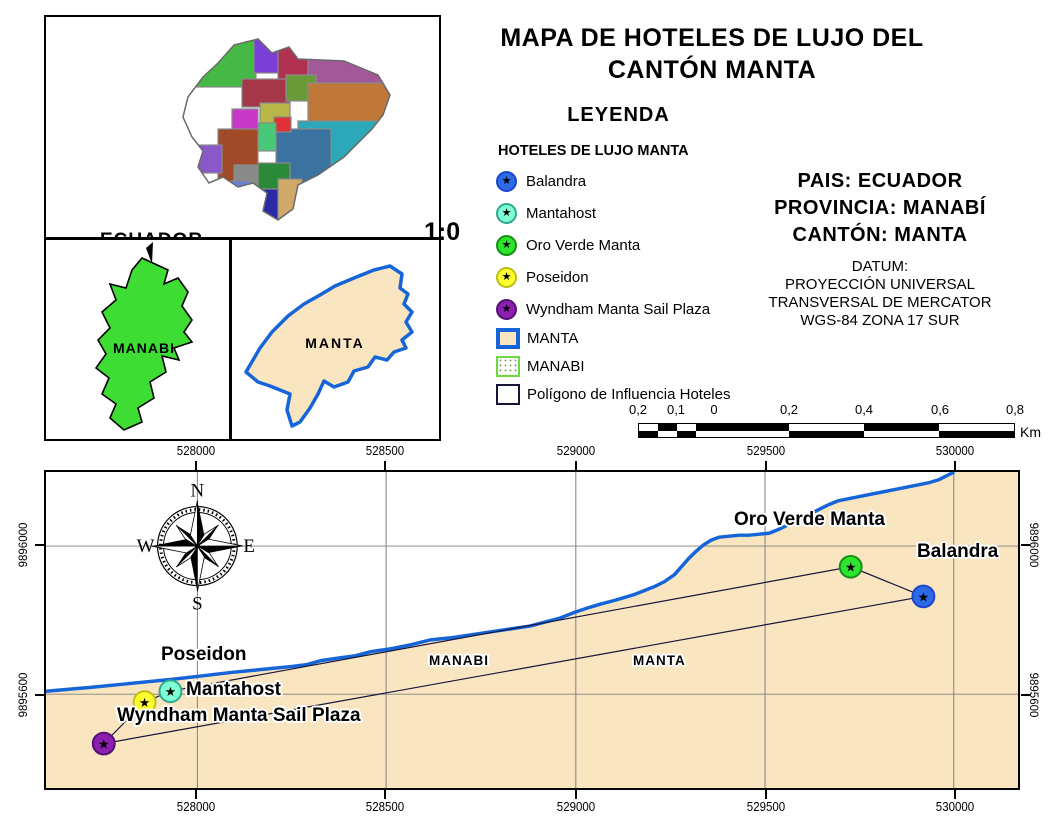  What do you see at coordinates (508, 366) in the screenshot?
I see `manabi-area-swatch` at bounding box center [508, 366].